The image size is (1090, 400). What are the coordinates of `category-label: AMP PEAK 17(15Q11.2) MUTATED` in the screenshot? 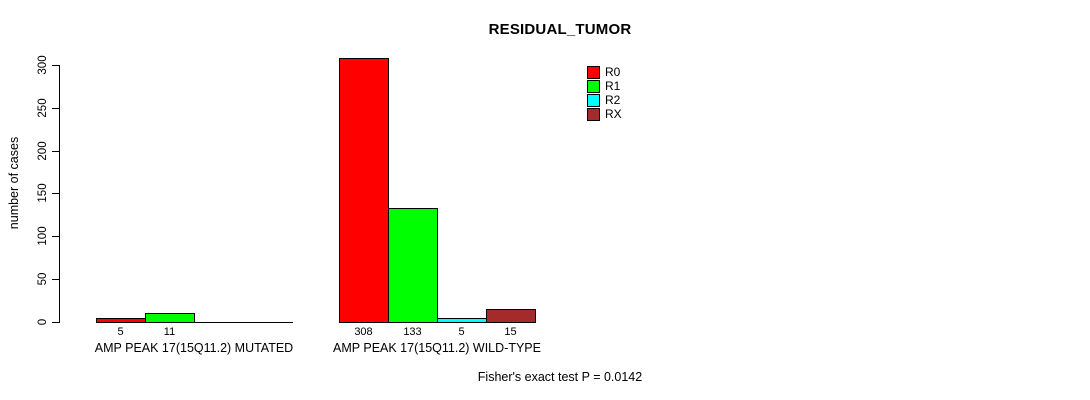 It's located at (194, 348).